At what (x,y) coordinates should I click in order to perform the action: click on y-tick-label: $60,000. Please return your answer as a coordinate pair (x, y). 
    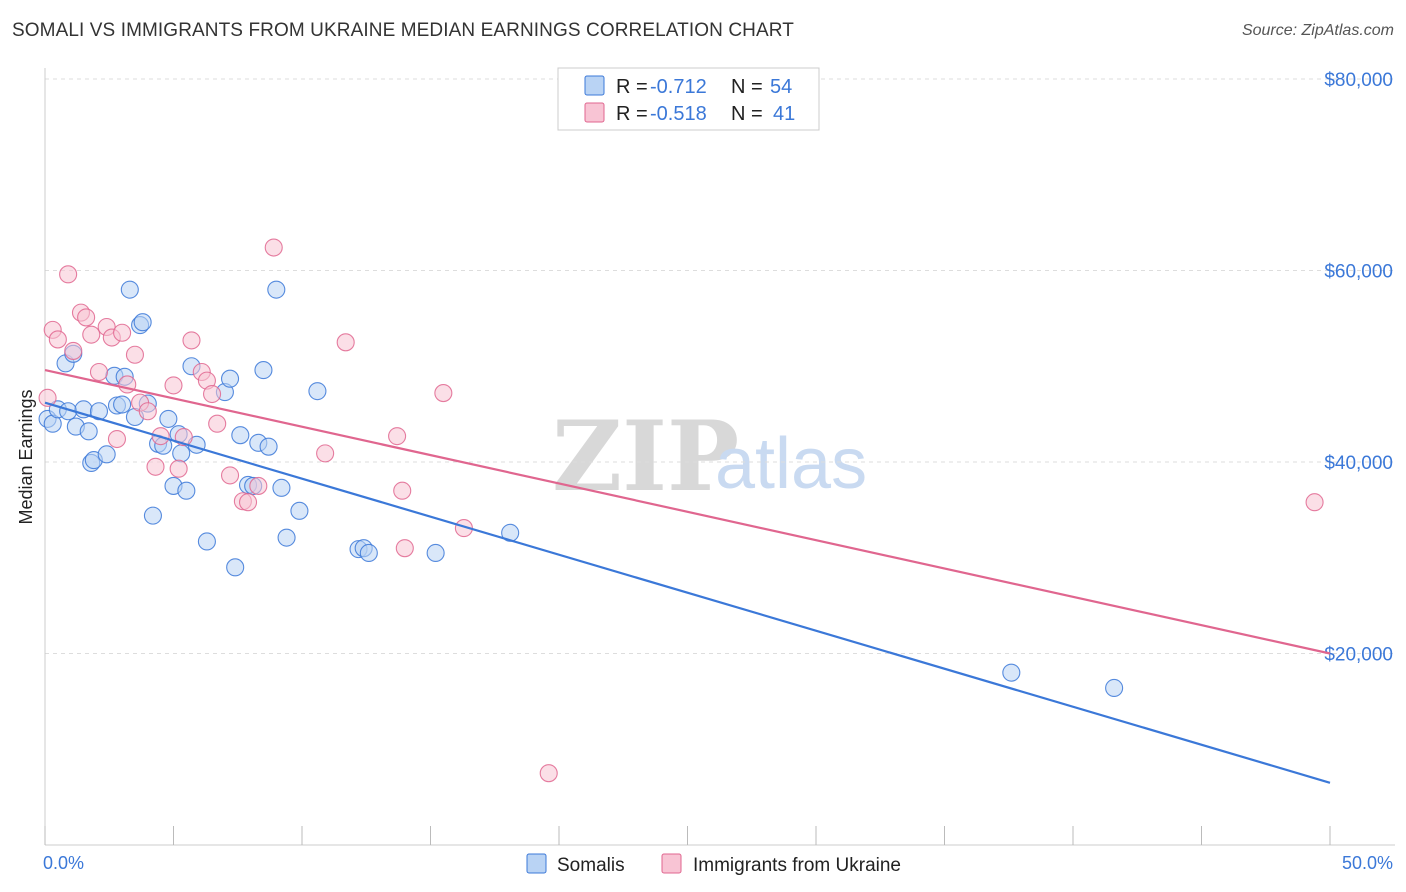
    Looking at the image, I should click on (1358, 272).